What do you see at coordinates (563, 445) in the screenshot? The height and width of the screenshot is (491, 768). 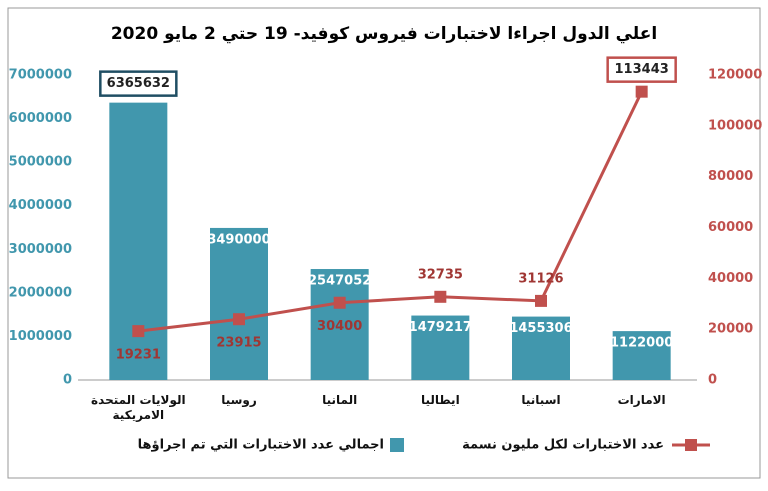 I see `legend-label: عدد الاختبارات لكل مليون نسمة` at bounding box center [563, 445].